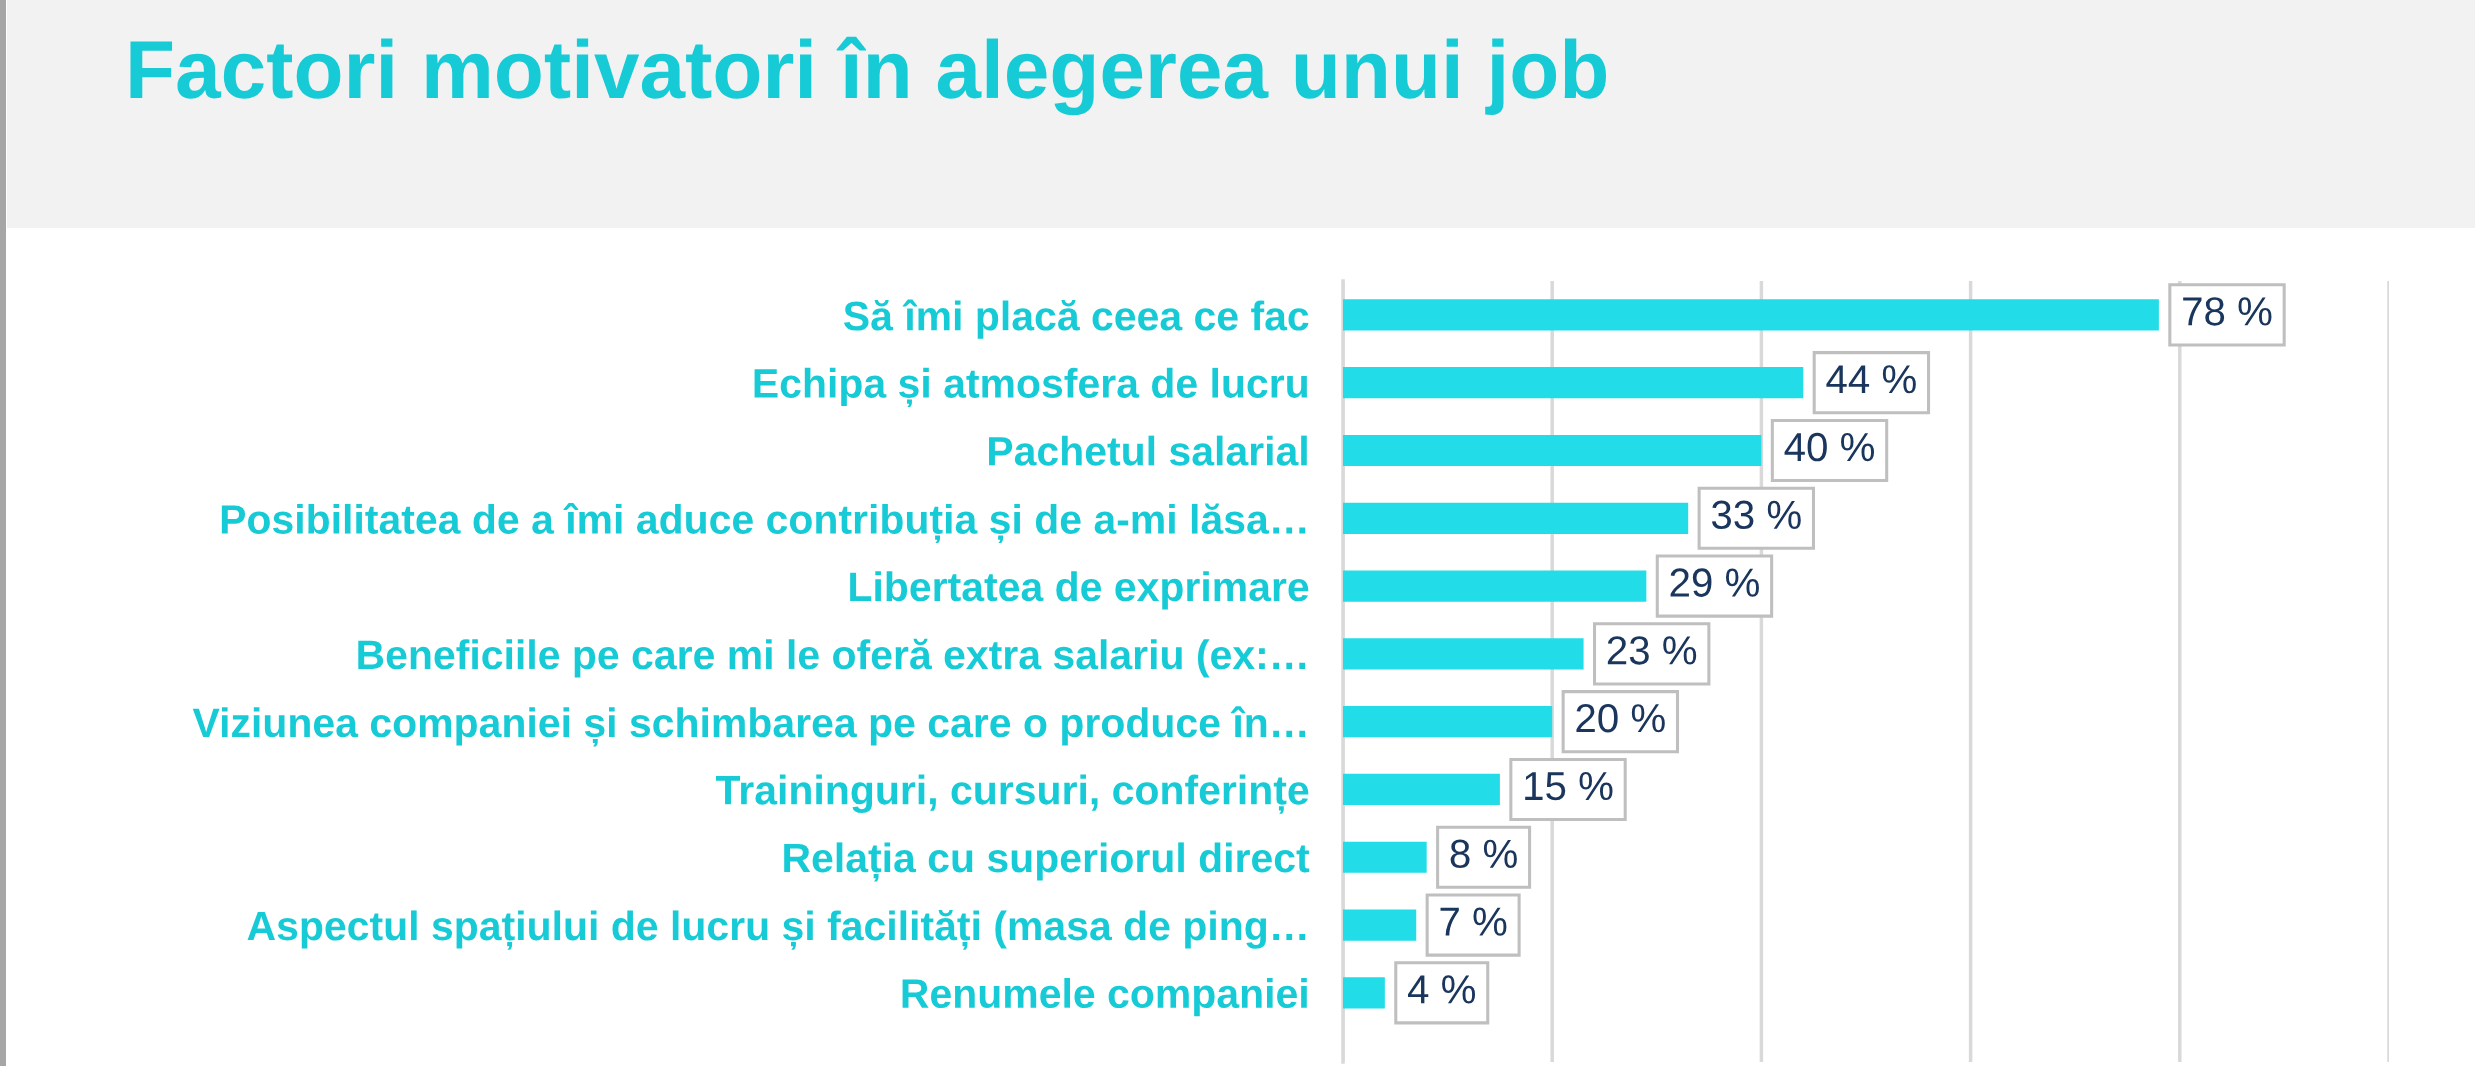 The height and width of the screenshot is (1066, 2475). What do you see at coordinates (1441, 989) in the screenshot?
I see `data-label: 4 %` at bounding box center [1441, 989].